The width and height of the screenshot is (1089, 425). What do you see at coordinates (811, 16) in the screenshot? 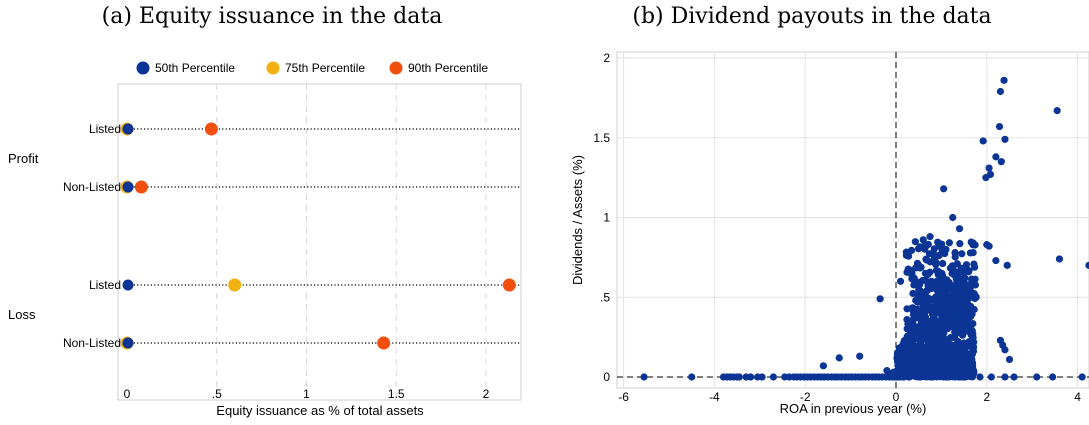
I see `panel-b-title: (b) Dividend payouts in the data` at bounding box center [811, 16].